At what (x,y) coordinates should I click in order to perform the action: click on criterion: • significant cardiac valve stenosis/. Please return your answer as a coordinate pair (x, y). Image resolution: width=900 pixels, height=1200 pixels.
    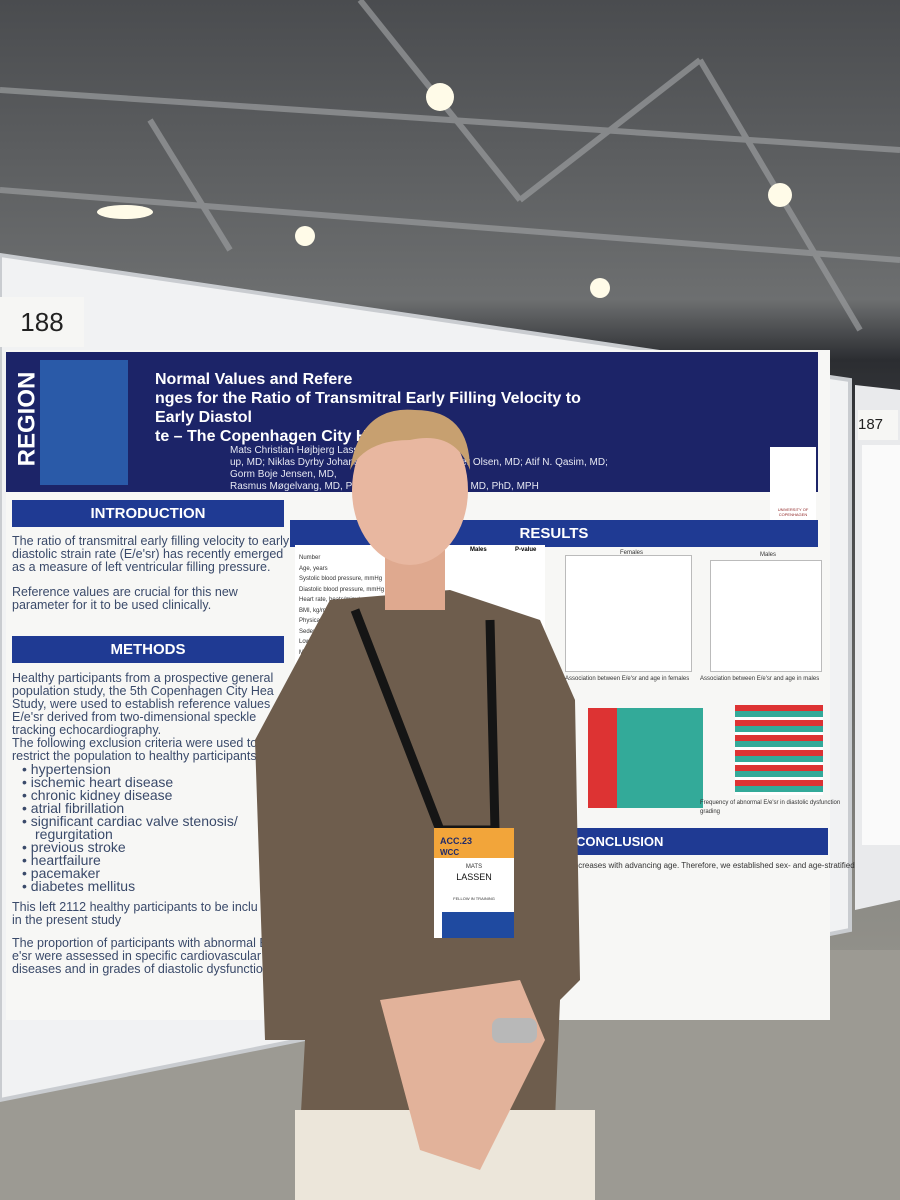
    Looking at the image, I should click on (130, 821).